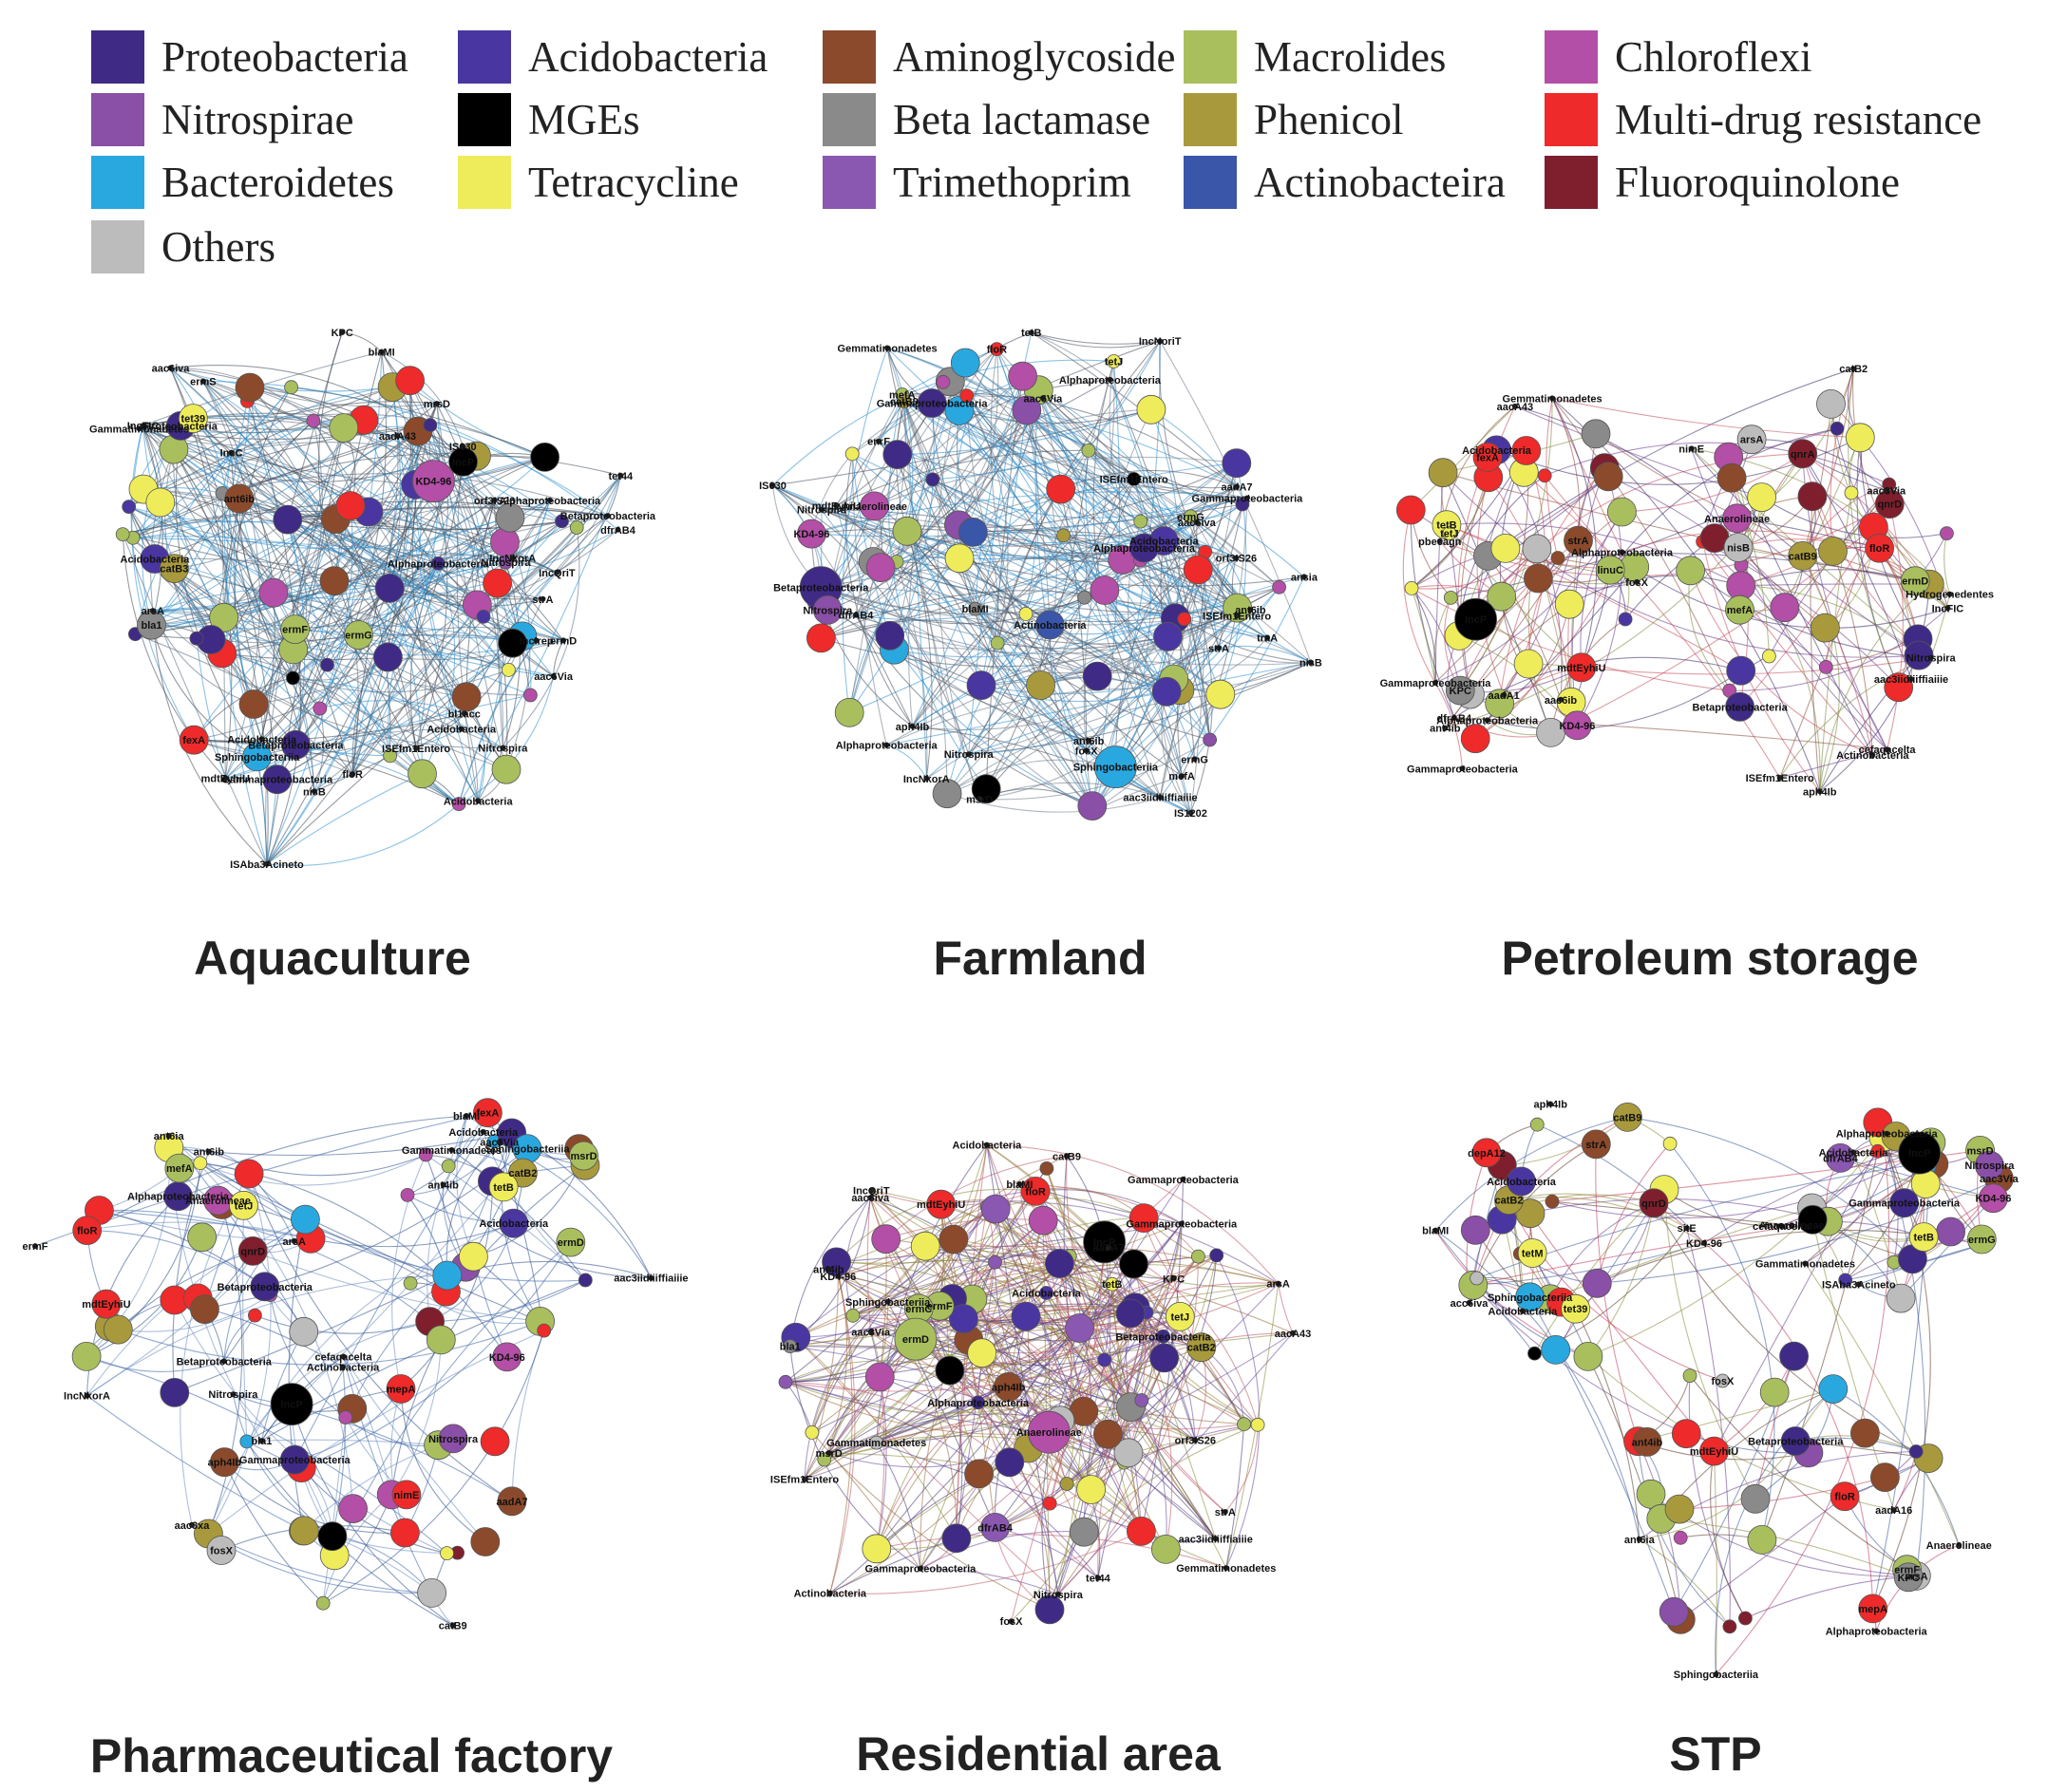 Image resolution: width=2048 pixels, height=1792 pixels. I want to click on node-label: Gammaproteobacteria, so click(1463, 769).